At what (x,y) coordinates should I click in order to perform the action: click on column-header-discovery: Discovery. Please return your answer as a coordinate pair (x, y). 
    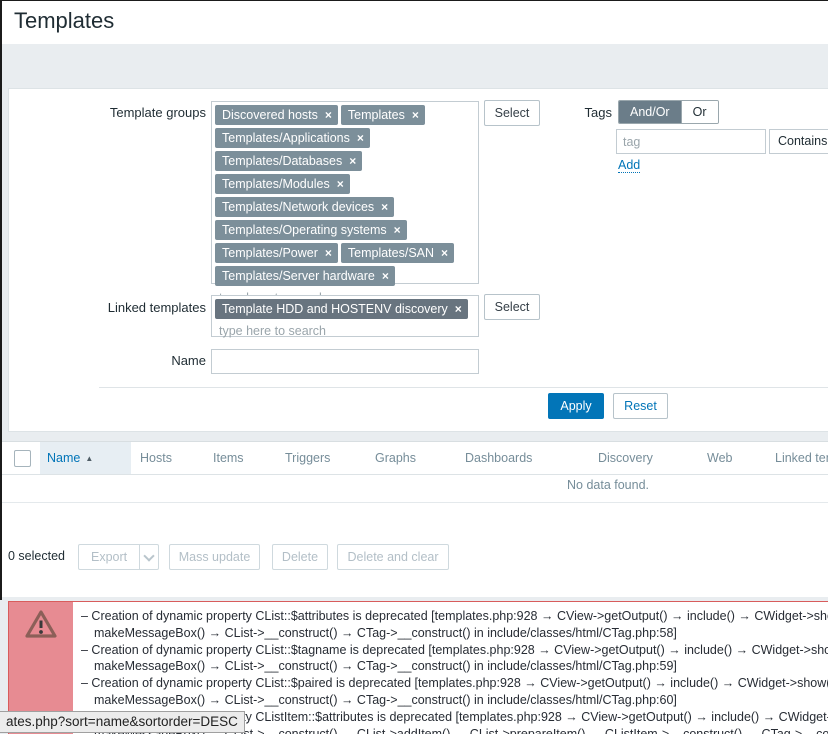
    Looking at the image, I should click on (625, 458).